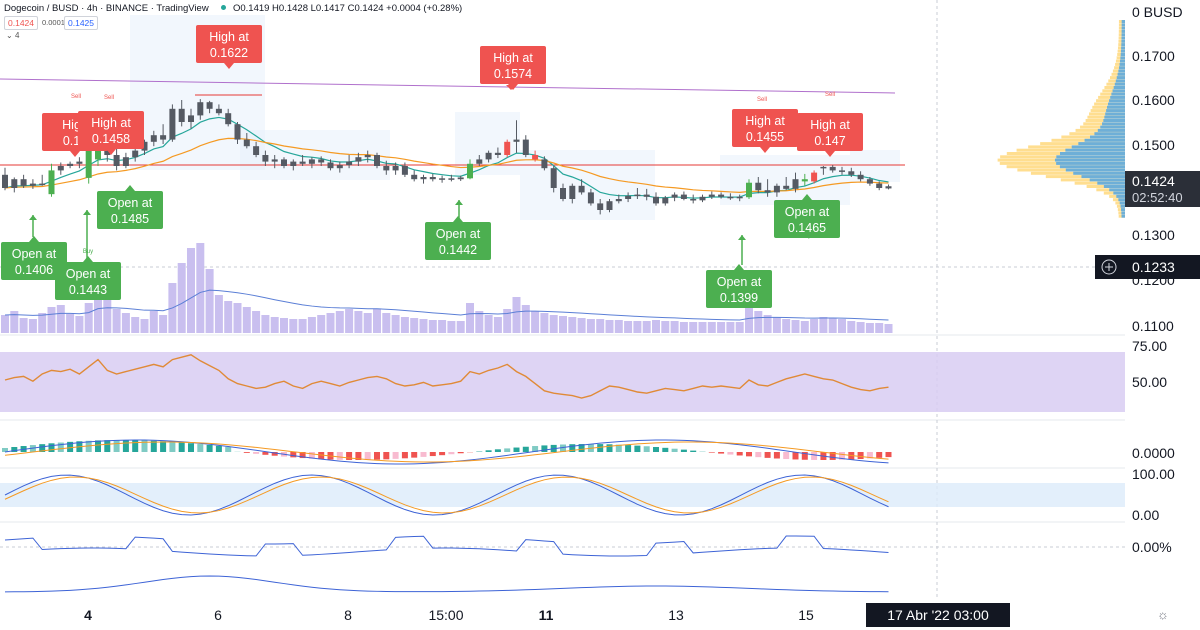 This screenshot has width=1200, height=630. I want to click on gear-icon: ☼, so click(1163, 614).